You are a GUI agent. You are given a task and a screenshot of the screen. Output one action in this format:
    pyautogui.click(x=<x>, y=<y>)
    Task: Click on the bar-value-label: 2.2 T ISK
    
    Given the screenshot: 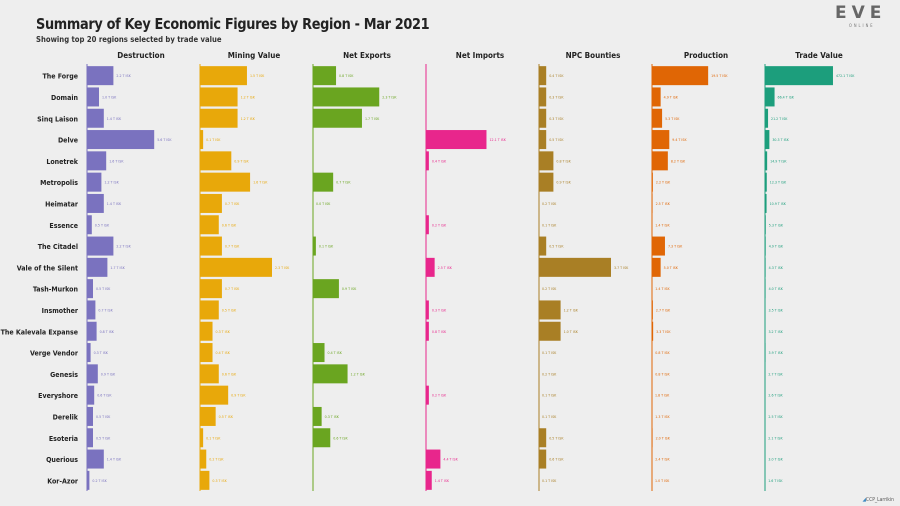 What is the action you would take?
    pyautogui.click(x=663, y=183)
    